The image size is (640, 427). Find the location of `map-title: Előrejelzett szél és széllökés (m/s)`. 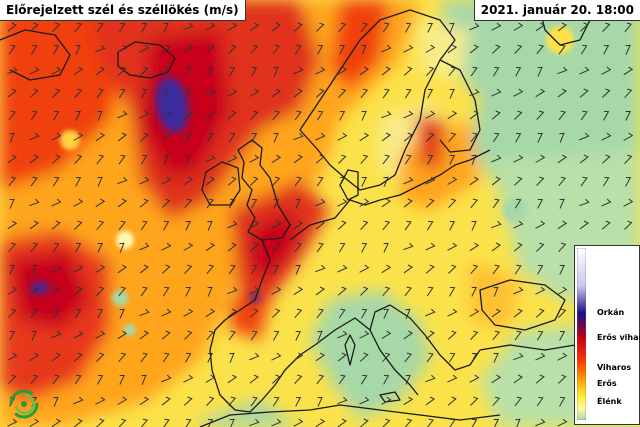

map-title: Előrejelzett szél és széllökés (m/s) is located at coordinates (123, 10).